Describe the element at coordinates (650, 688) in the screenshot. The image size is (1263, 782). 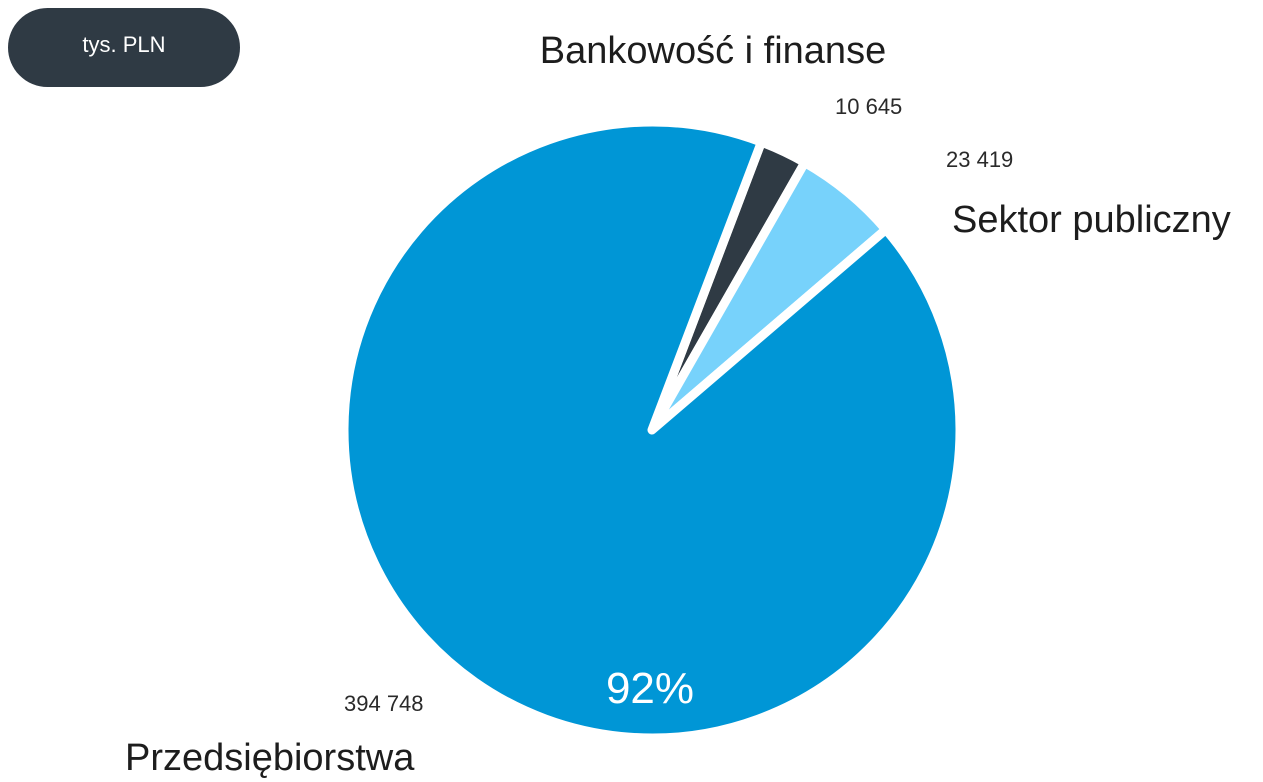
I see `slice-percent-label: 92%` at that location.